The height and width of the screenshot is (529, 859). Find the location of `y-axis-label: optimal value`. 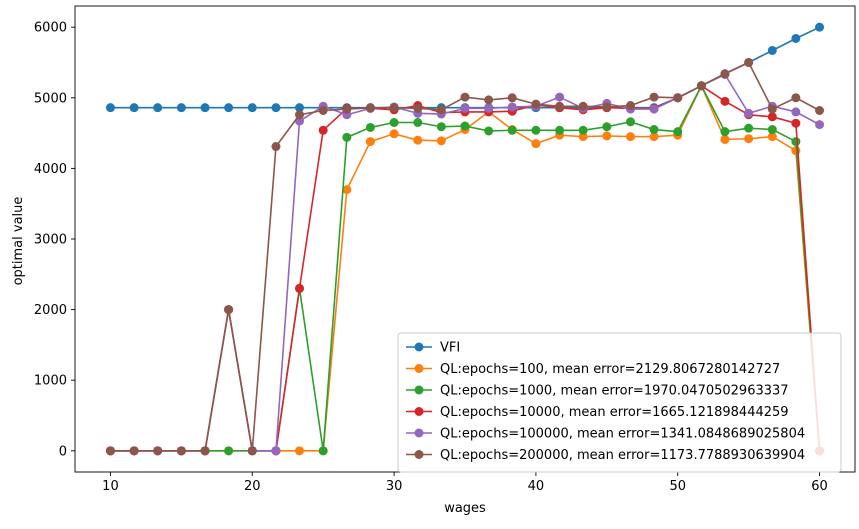

y-axis-label: optimal value is located at coordinates (18, 241).